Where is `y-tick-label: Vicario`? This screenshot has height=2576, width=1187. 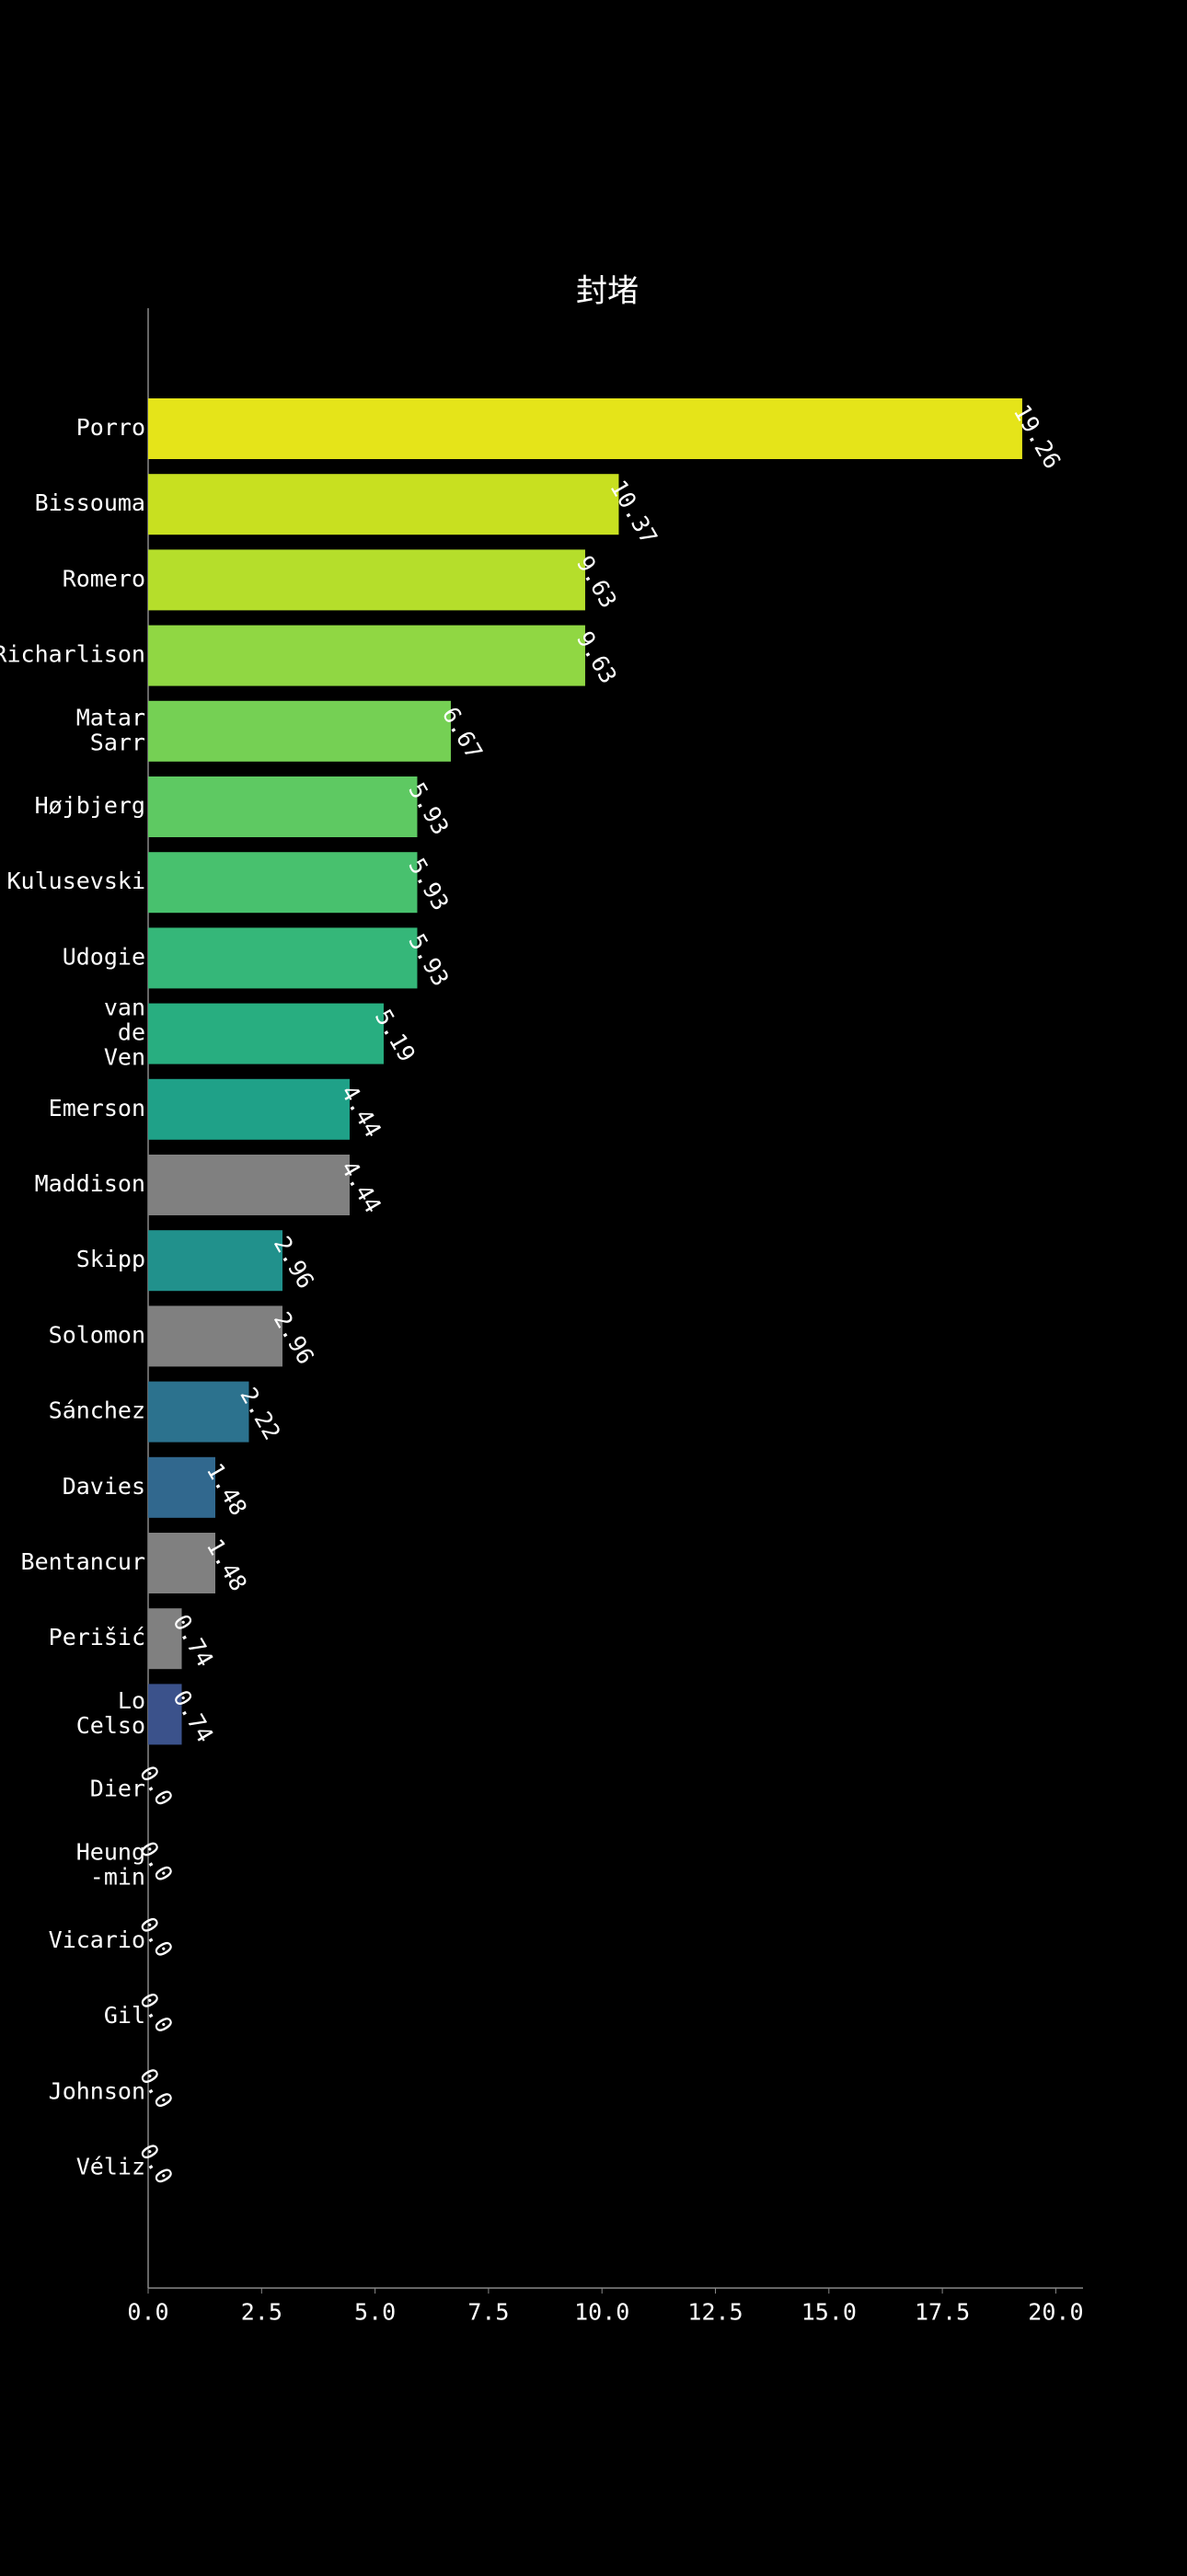
y-tick-label: Vicario is located at coordinates (97, 1939).